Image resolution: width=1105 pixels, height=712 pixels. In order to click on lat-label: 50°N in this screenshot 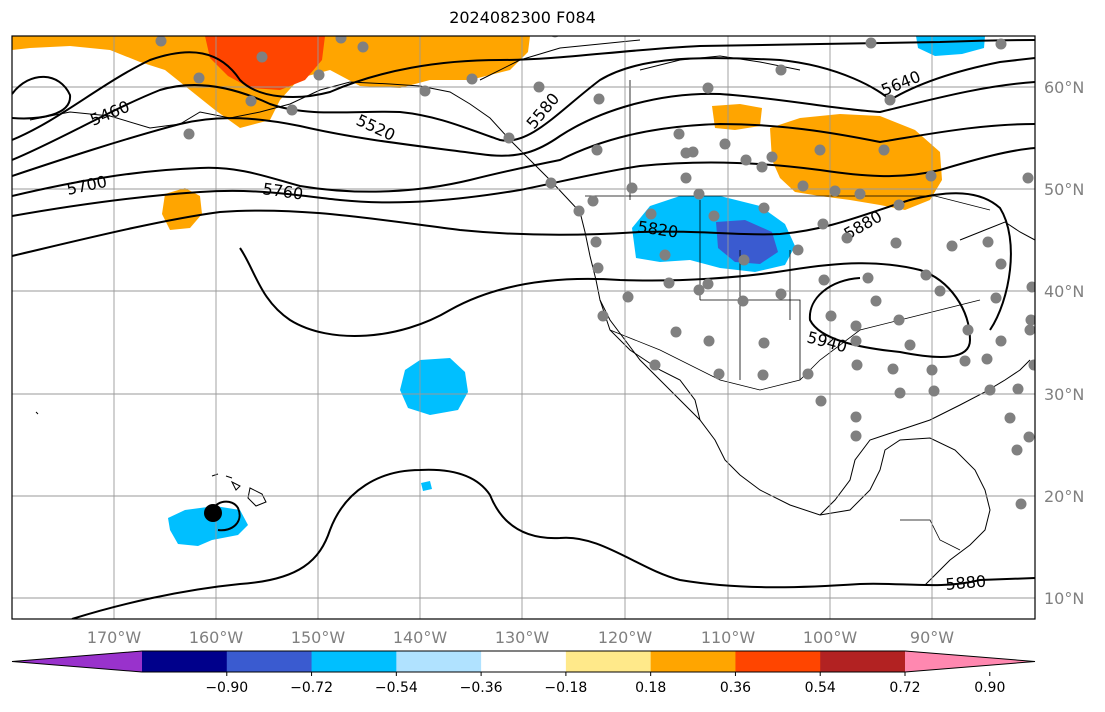, I will do `click(1064, 189)`.